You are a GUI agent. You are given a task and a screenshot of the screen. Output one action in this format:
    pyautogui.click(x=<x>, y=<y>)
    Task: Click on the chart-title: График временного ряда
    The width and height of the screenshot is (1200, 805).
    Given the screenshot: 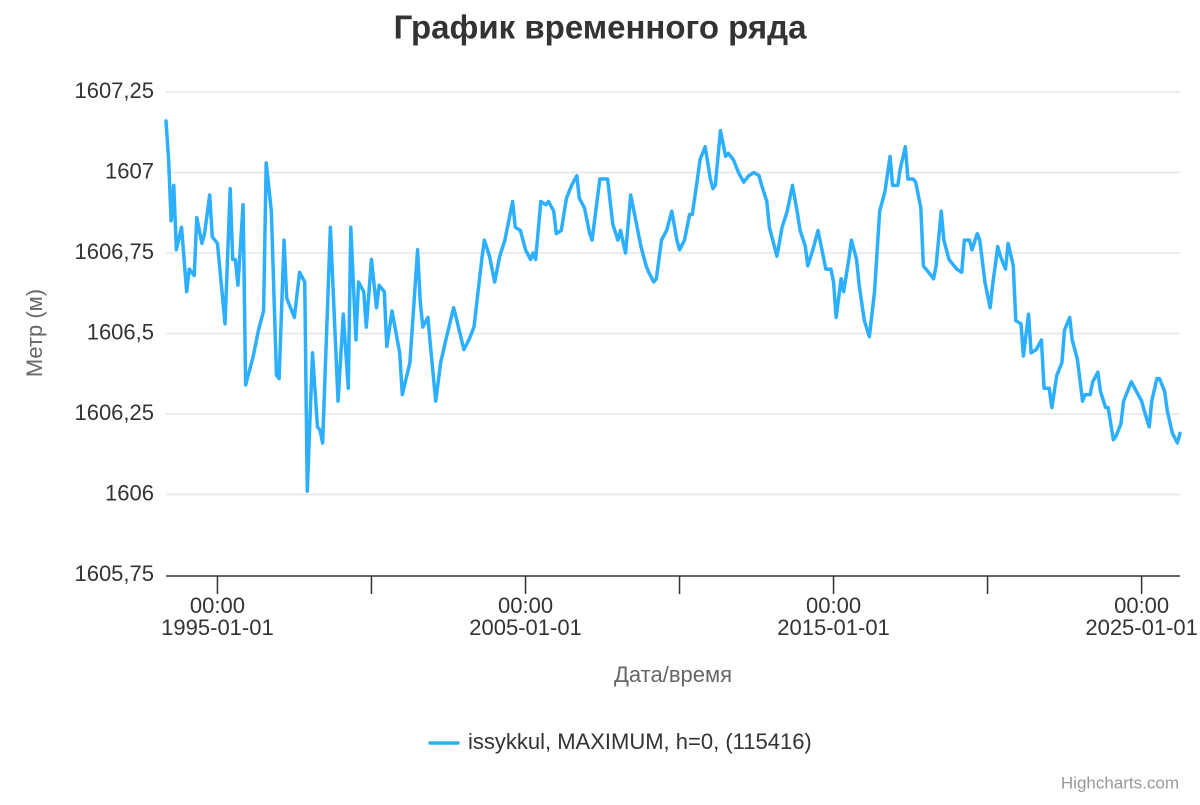 What is the action you would take?
    pyautogui.click(x=601, y=27)
    